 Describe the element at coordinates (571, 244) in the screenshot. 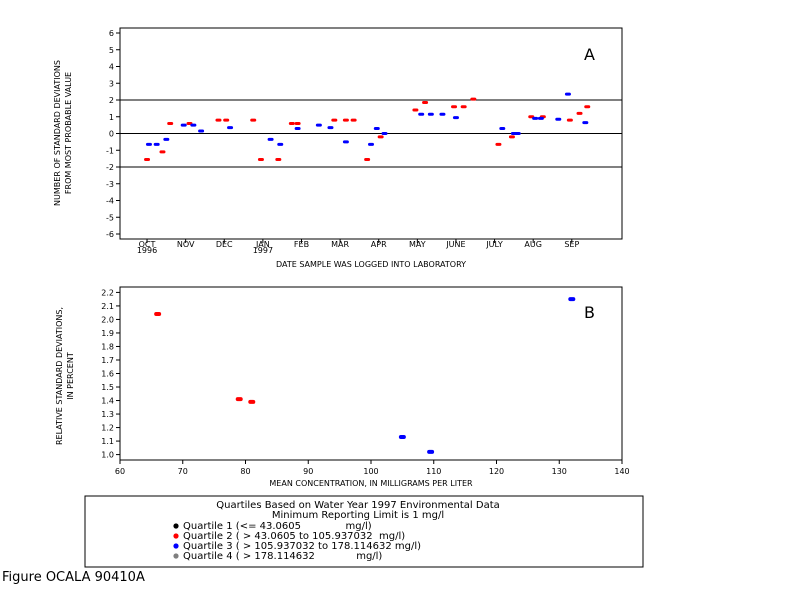

I see `panel-a-x-tick-label: SEP` at that location.